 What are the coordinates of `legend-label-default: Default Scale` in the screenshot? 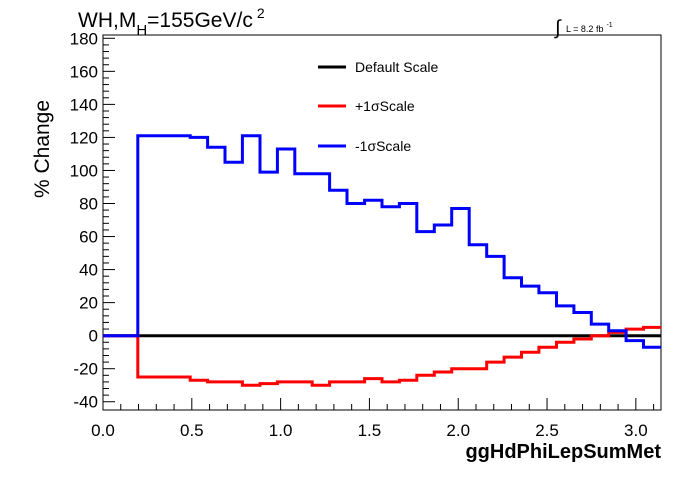 It's located at (396, 67).